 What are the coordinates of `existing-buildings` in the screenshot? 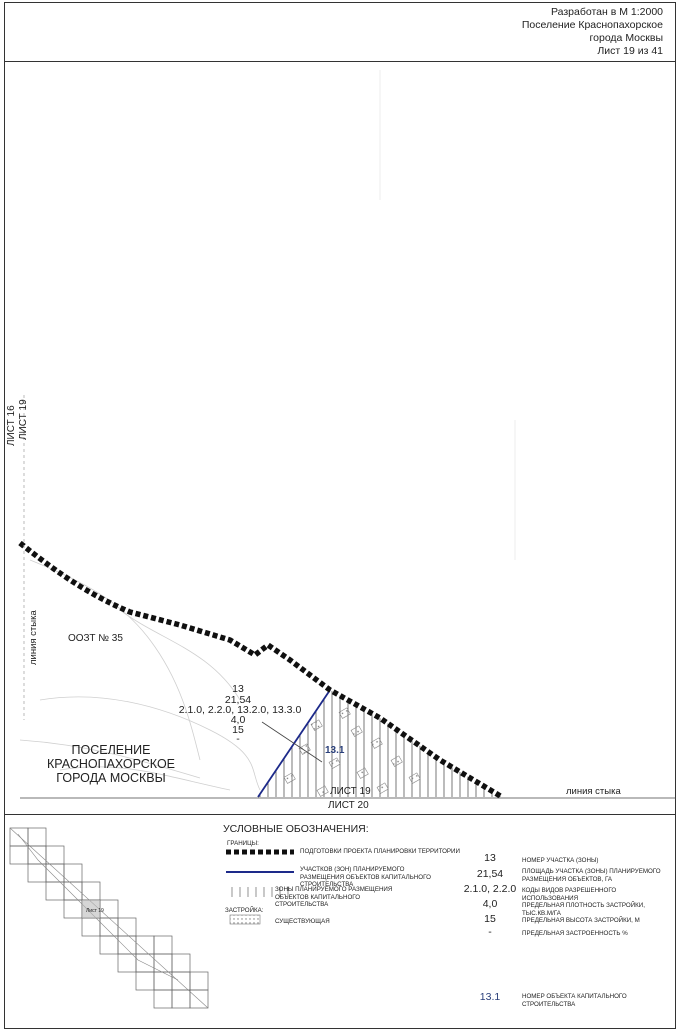 It's located at (352, 752).